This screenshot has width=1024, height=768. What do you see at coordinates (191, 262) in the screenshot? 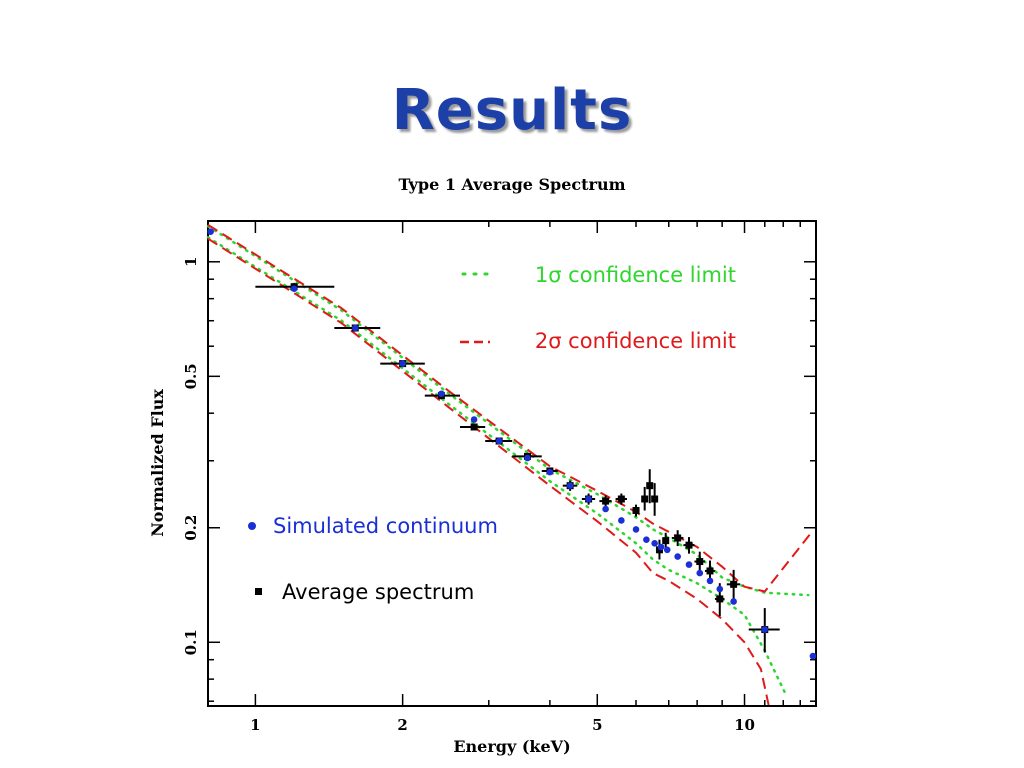
I see `y-tick-label: 1` at bounding box center [191, 262].